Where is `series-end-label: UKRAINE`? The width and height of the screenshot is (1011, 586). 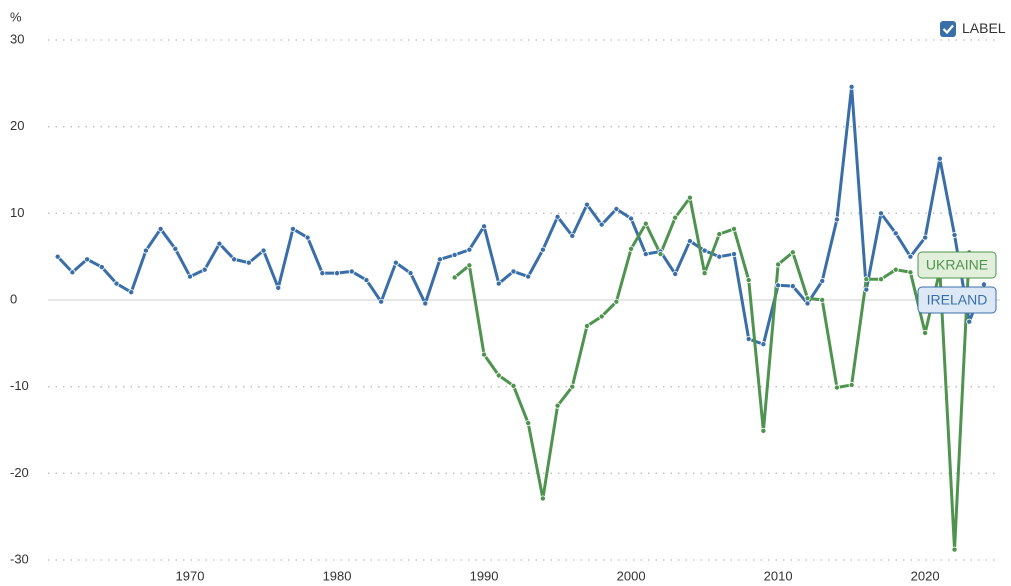 series-end-label: UKRAINE is located at coordinates (957, 265).